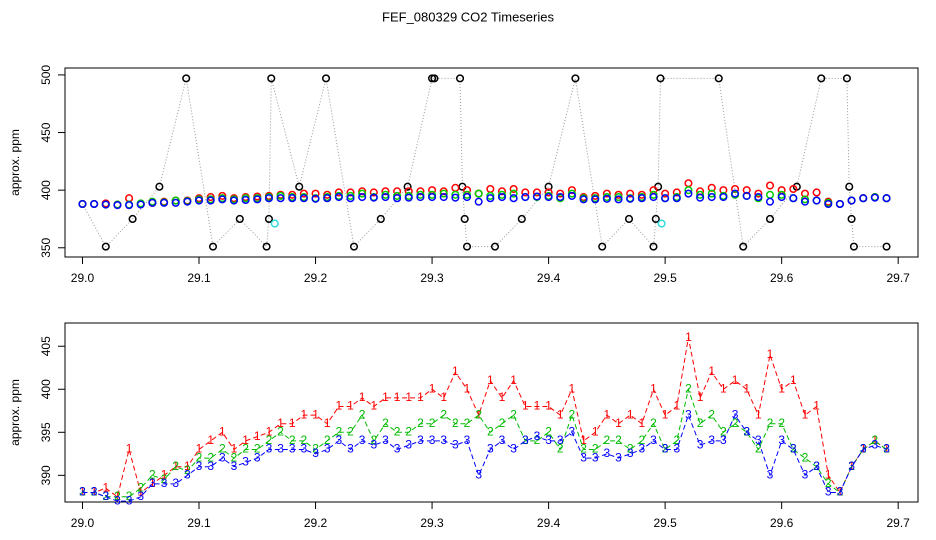 The image size is (936, 540). What do you see at coordinates (199, 278) in the screenshot?
I see `x-tick-label: 29.1` at bounding box center [199, 278].